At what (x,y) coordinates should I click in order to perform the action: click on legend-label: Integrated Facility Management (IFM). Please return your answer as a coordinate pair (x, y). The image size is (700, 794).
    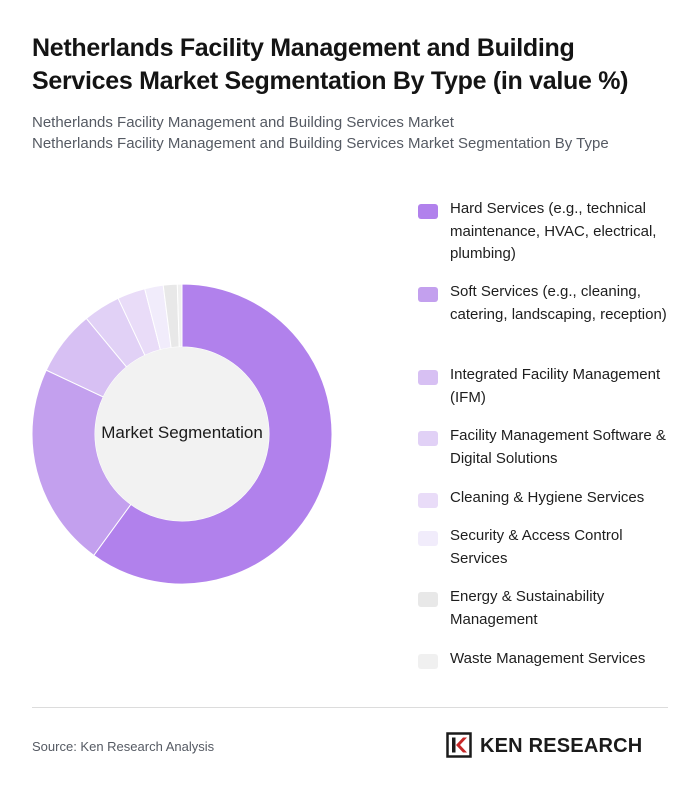
    Looking at the image, I should click on (555, 386).